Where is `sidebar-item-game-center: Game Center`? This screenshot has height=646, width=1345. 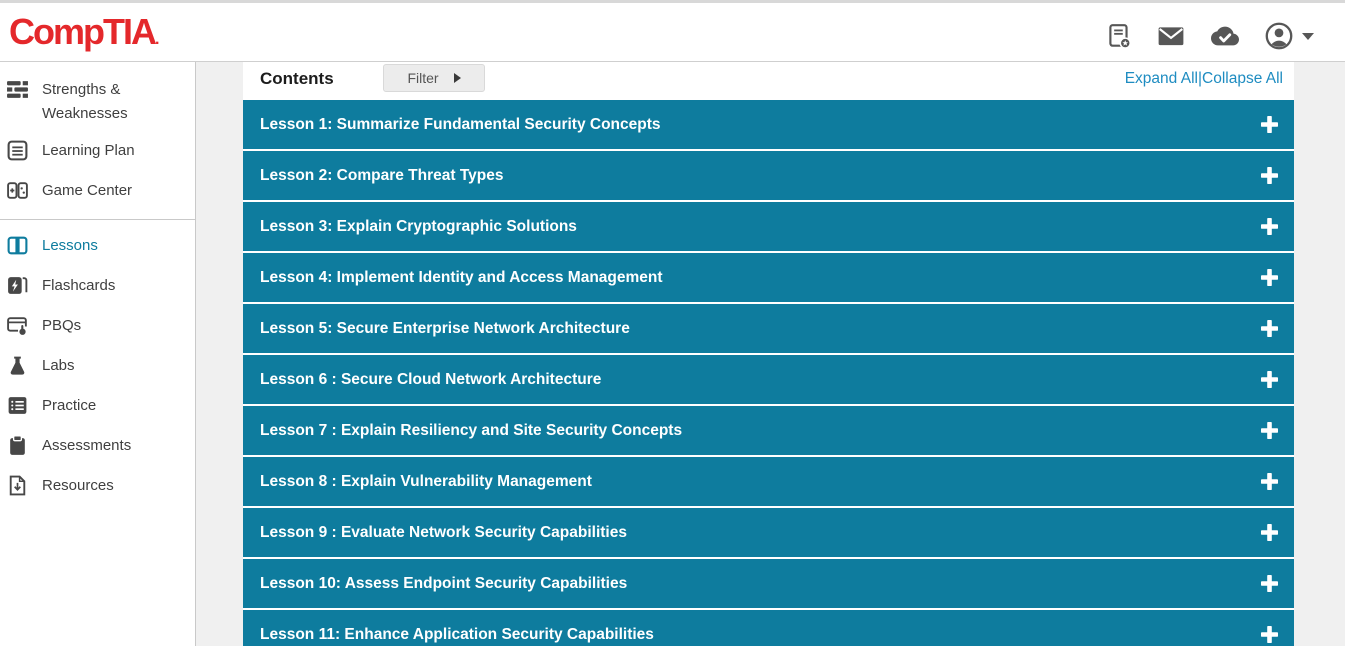
sidebar-item-game-center: Game Center is located at coordinates (97, 192).